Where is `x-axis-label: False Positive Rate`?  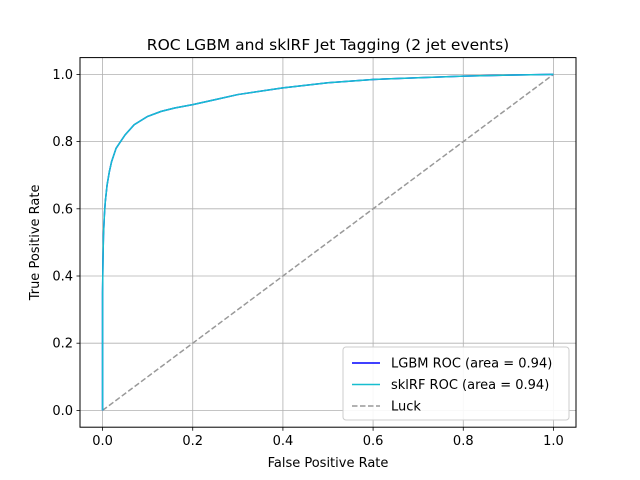
x-axis-label: False Positive Rate is located at coordinates (328, 463).